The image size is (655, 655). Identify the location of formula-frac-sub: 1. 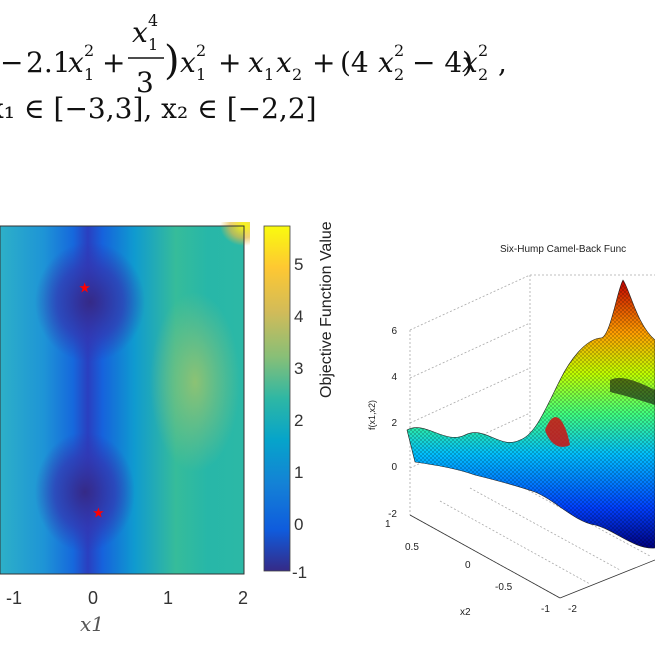
(153, 44).